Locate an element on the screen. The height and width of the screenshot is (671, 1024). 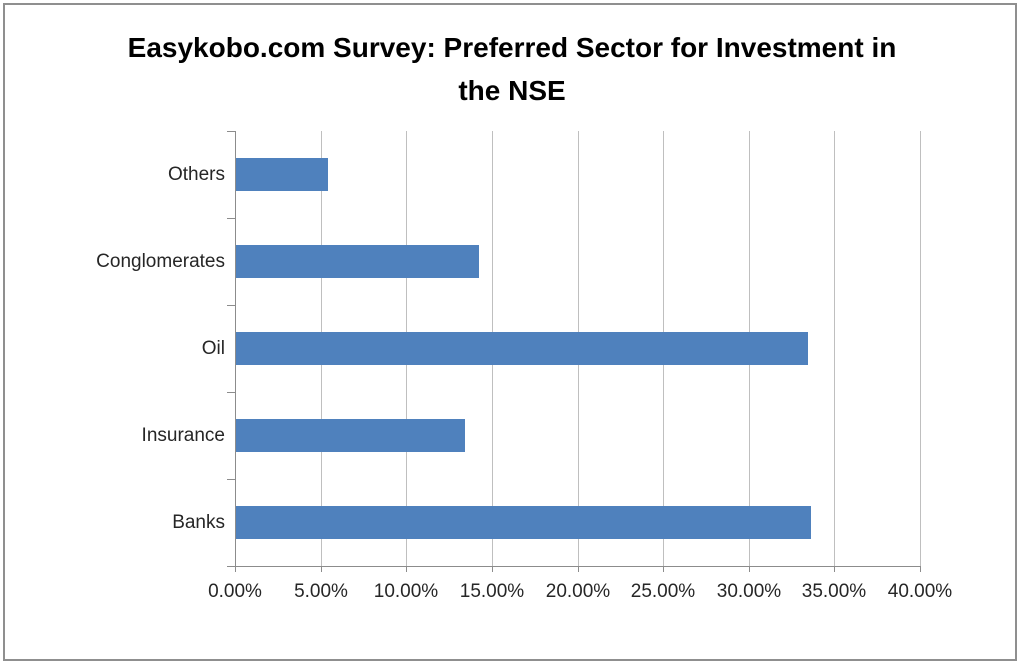
value-tick-label: 5.00% is located at coordinates (321, 591).